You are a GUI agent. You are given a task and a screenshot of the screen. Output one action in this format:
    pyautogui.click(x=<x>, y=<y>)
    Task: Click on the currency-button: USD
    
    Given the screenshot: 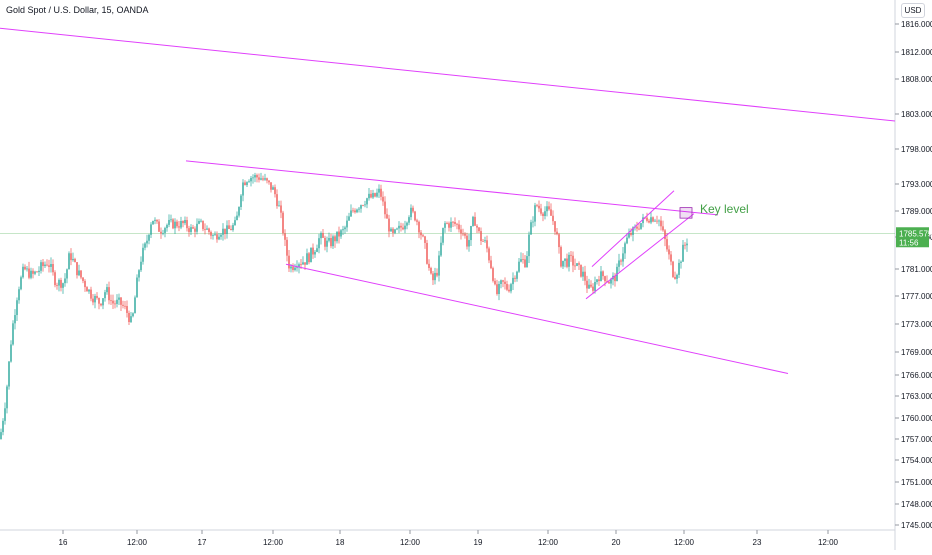 What is the action you would take?
    pyautogui.click(x=913, y=10)
    